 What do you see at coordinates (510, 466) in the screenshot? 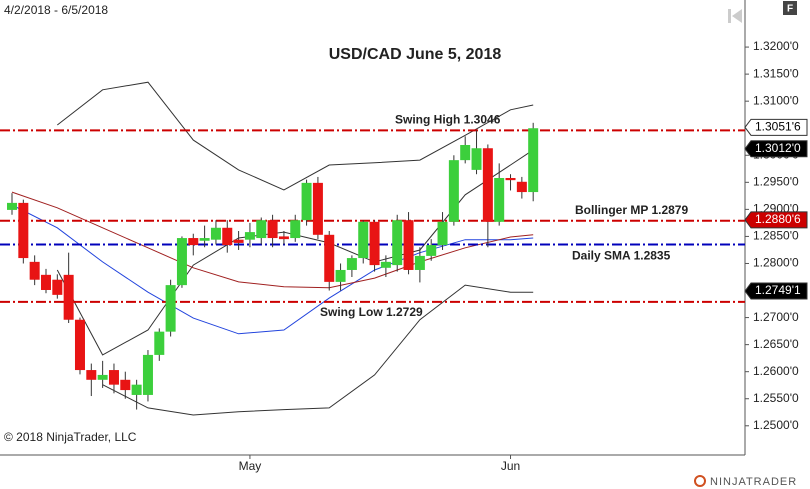
I see `x-tick-label: Jun` at bounding box center [510, 466].